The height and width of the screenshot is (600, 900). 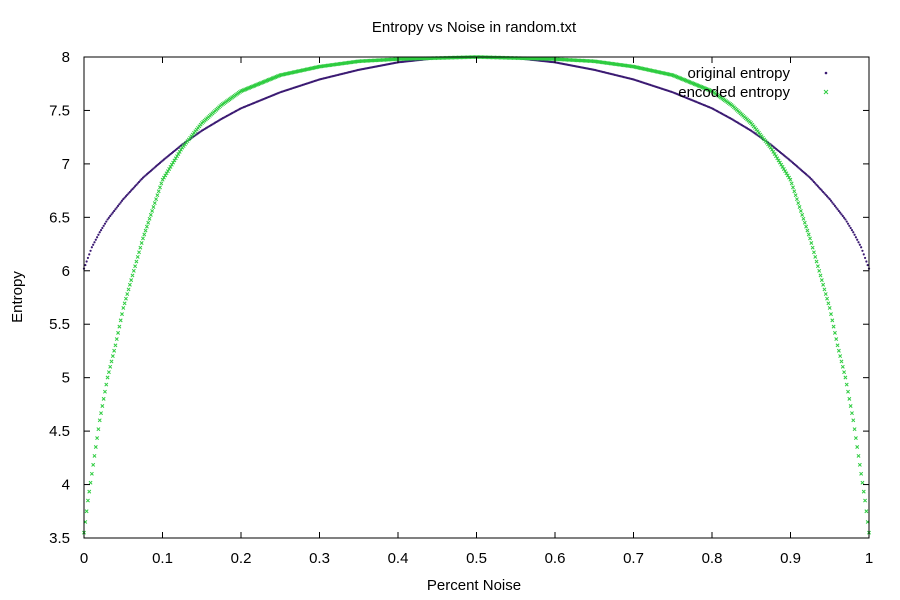 I want to click on chart-title: Entropy vs Noise in random.txt, so click(x=474, y=27).